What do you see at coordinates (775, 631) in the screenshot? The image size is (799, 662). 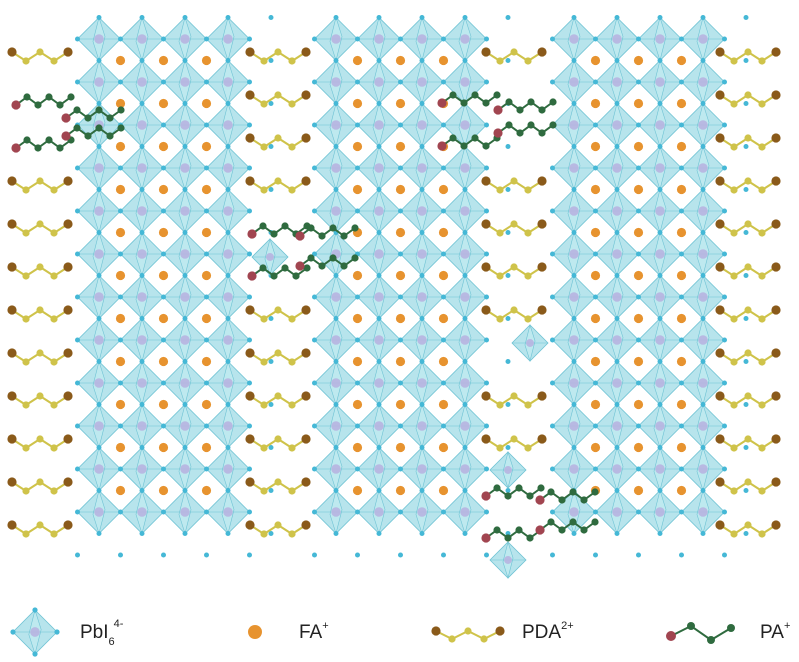 I see `legend-pa-label: PA+` at bounding box center [775, 631].